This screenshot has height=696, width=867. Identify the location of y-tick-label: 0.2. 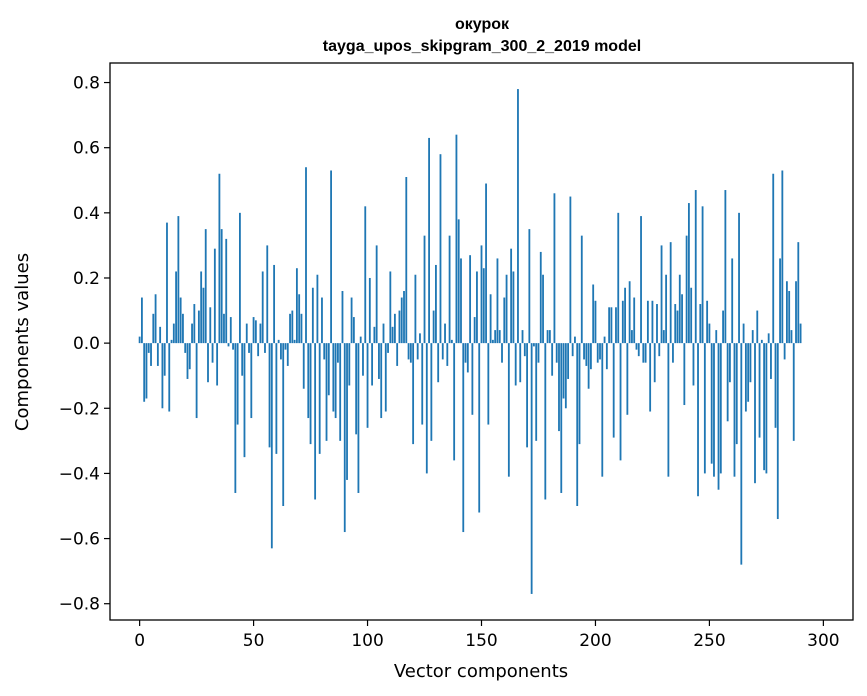
(86, 279).